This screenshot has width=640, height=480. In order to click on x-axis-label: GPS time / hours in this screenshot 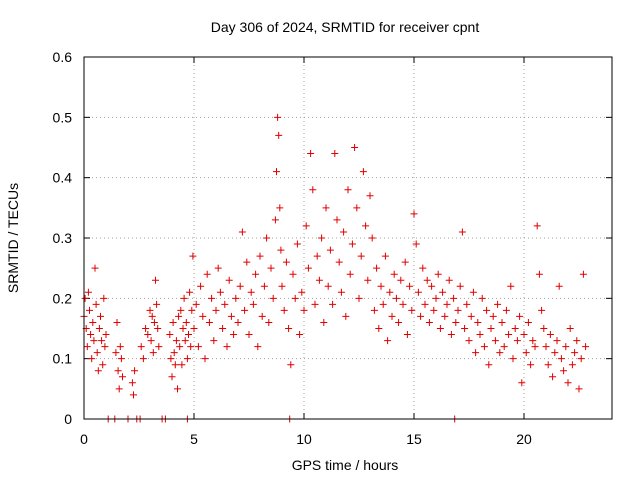, I will do `click(345, 465)`.